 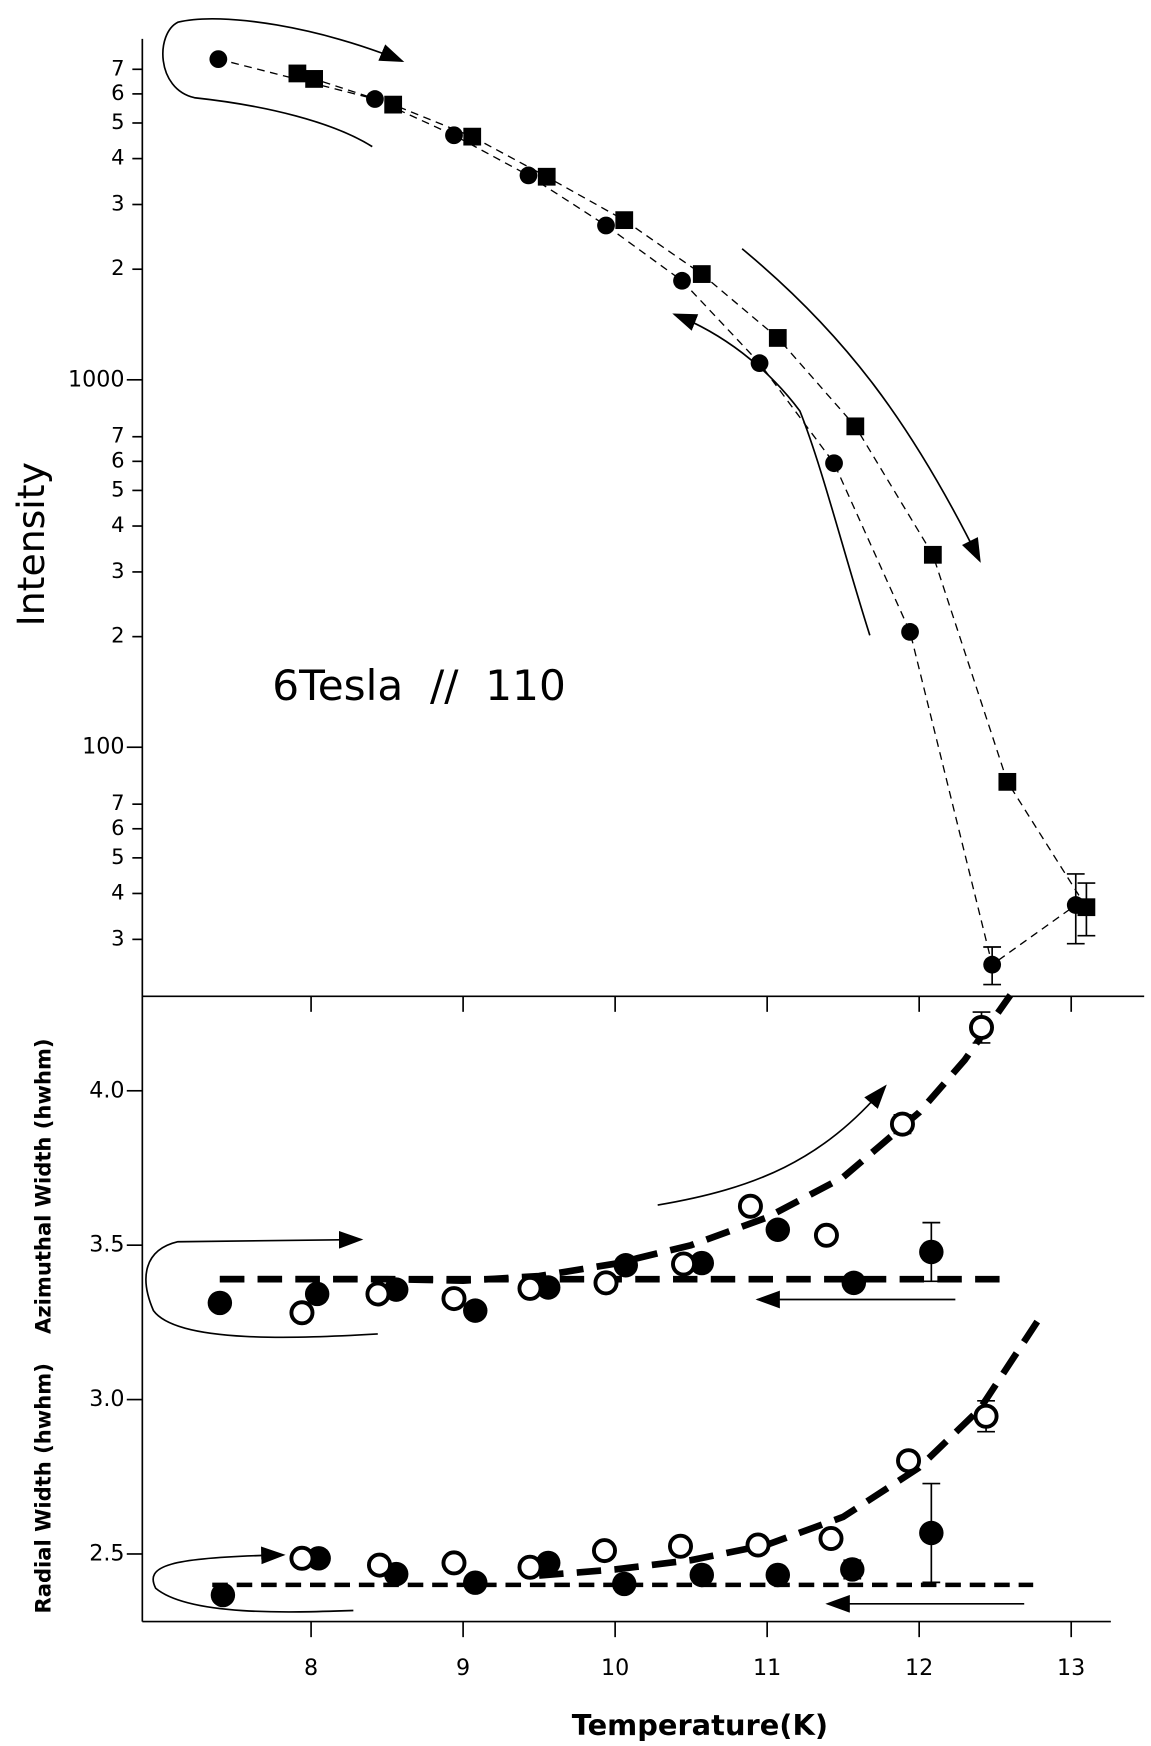 What do you see at coordinates (106, 1245) in the screenshot?
I see `y-tick-label: 3.5` at bounding box center [106, 1245].